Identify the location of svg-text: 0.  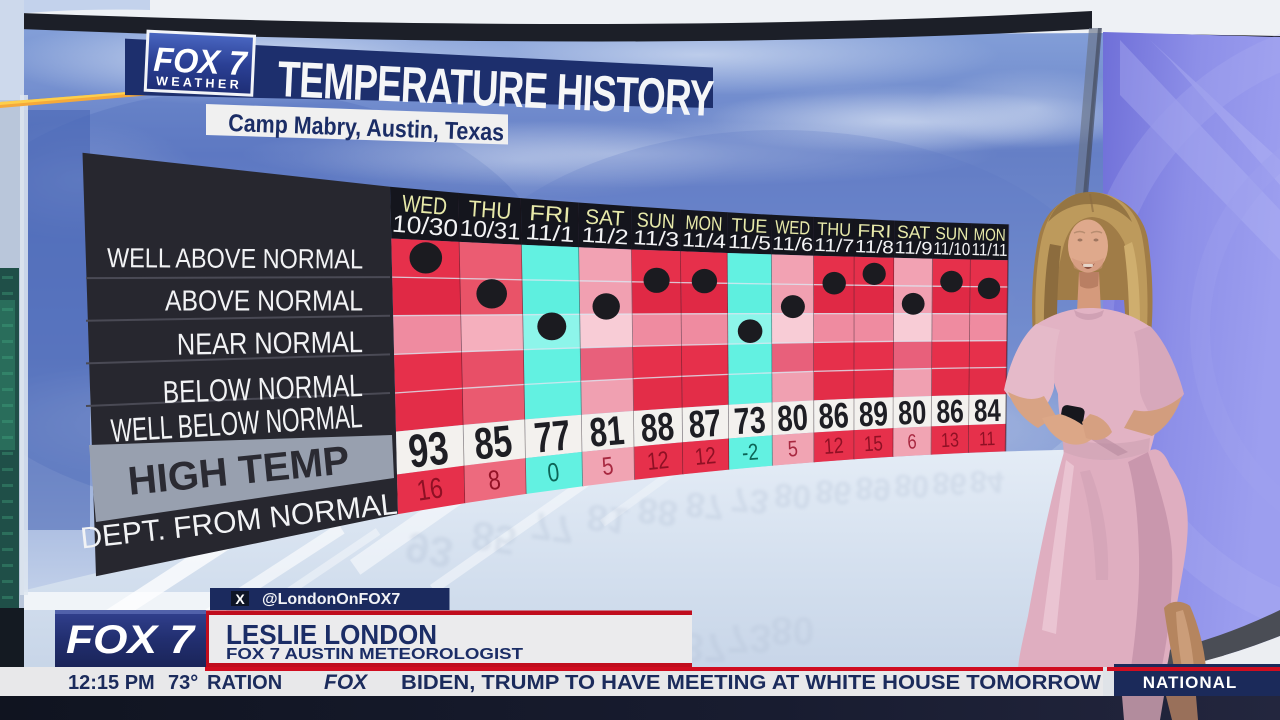
(553, 472).